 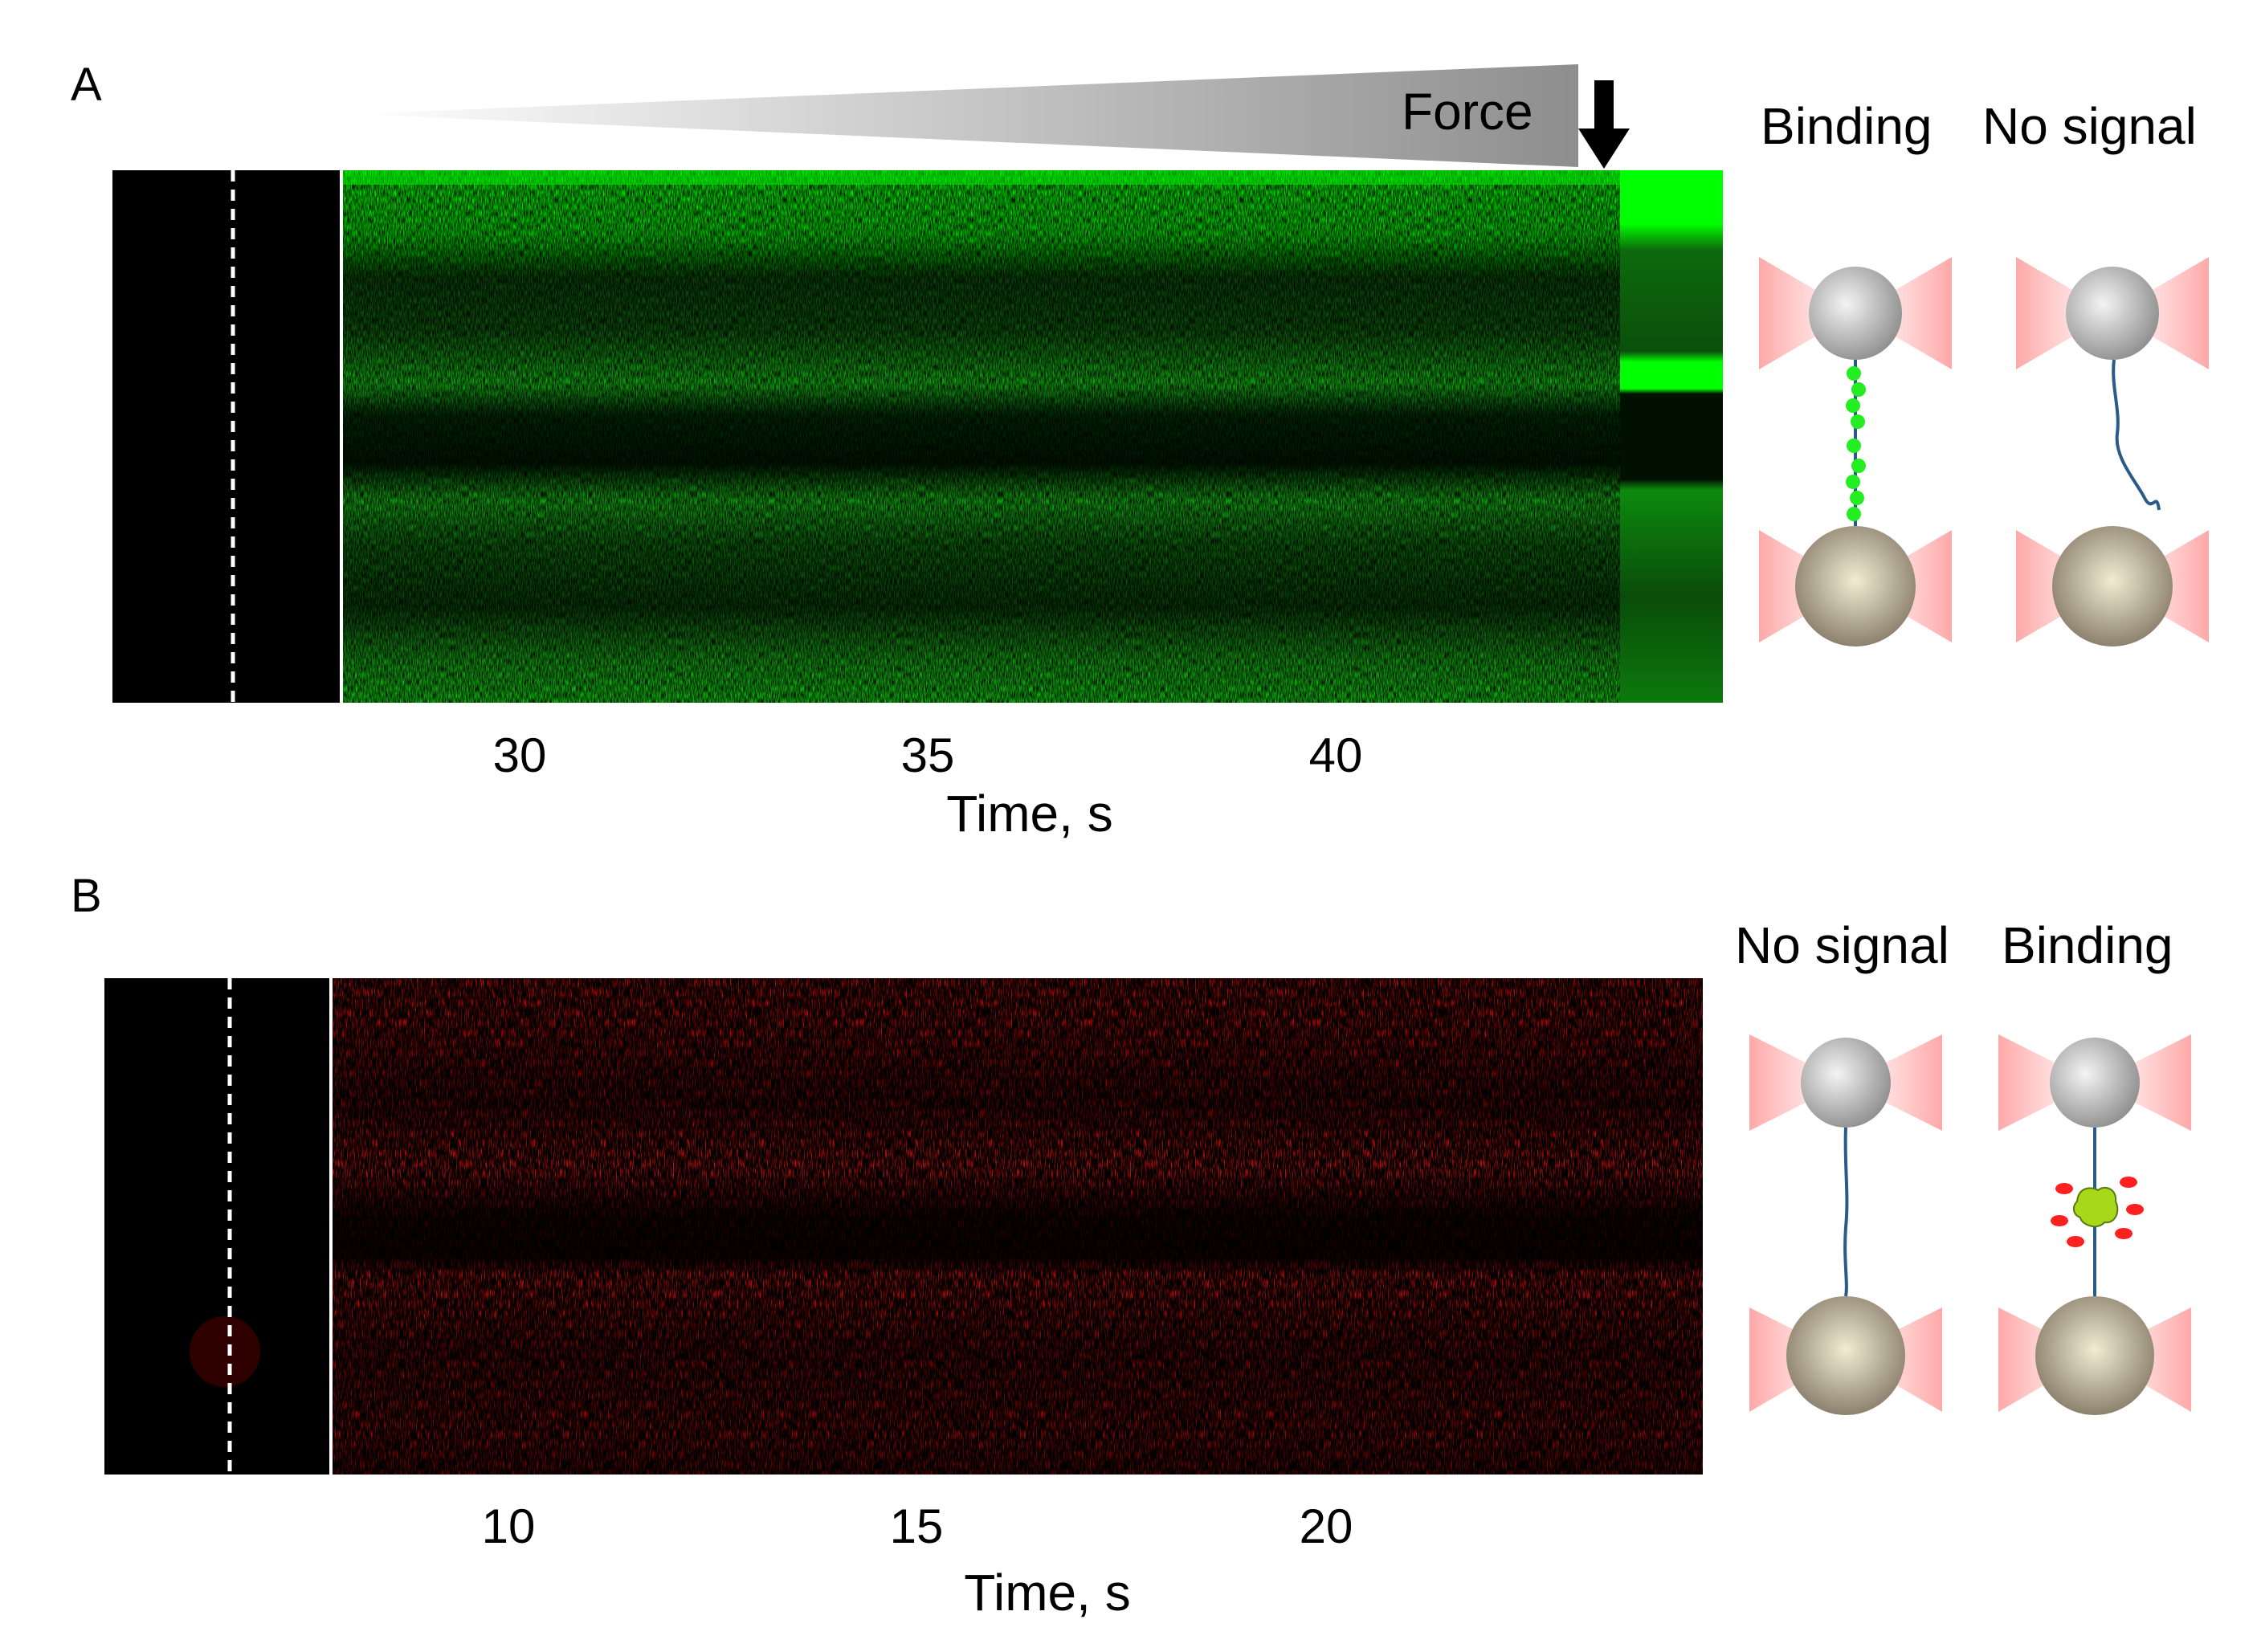 I want to click on tick-b-20: 20, so click(x=1326, y=1526).